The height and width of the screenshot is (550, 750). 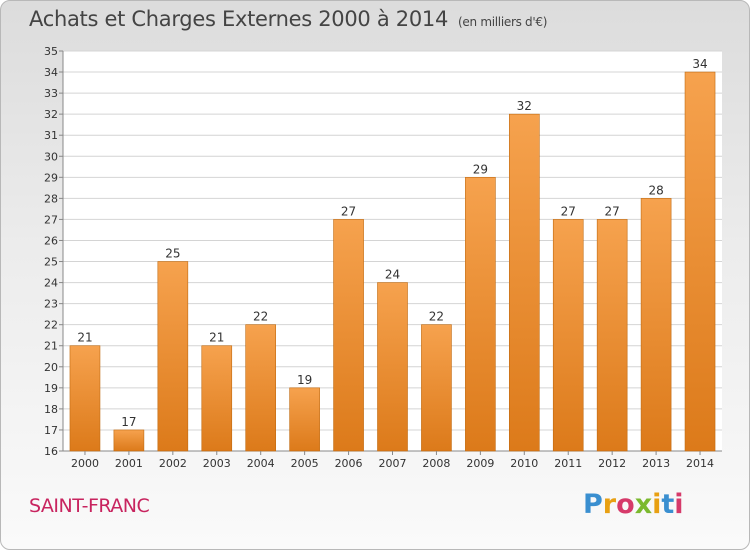 I want to click on bar-2014, so click(x=700, y=261).